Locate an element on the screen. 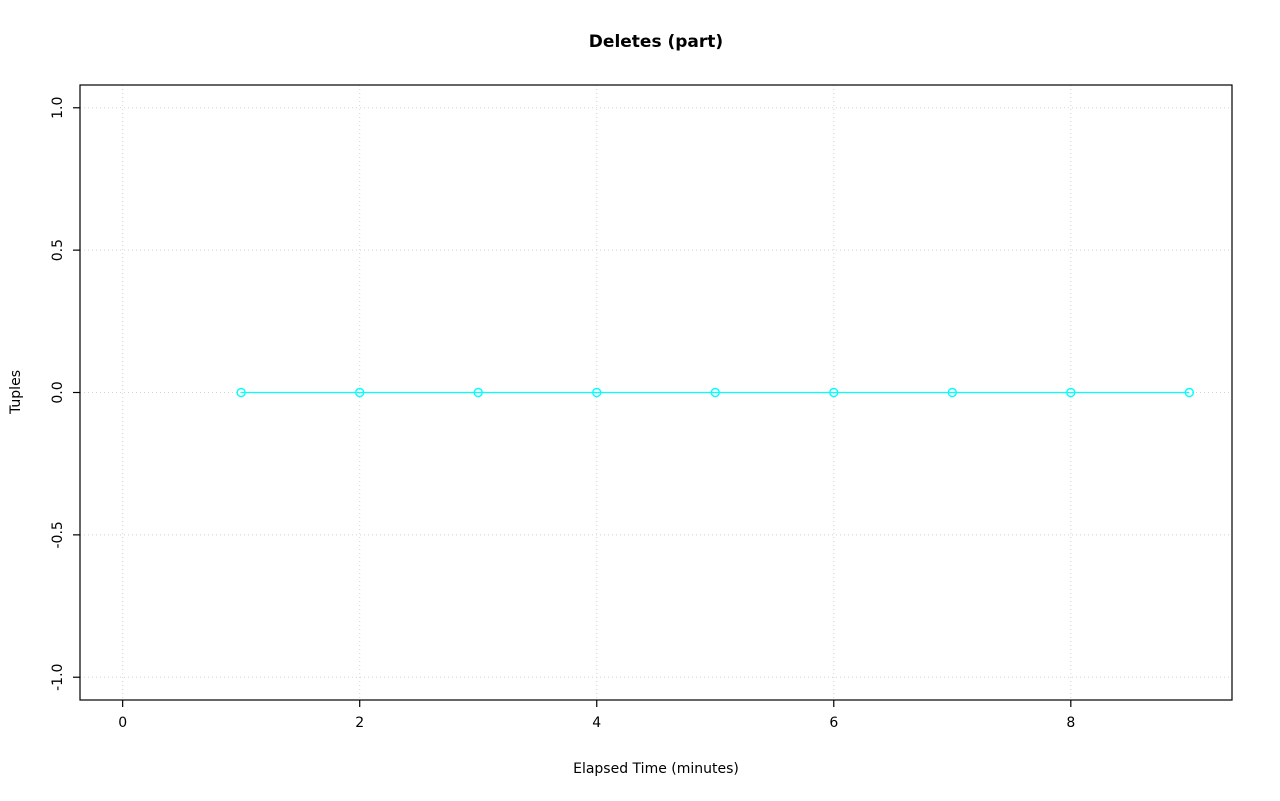 This screenshot has height=801, width=1280. chart-title: Deletes (part) is located at coordinates (656, 42).